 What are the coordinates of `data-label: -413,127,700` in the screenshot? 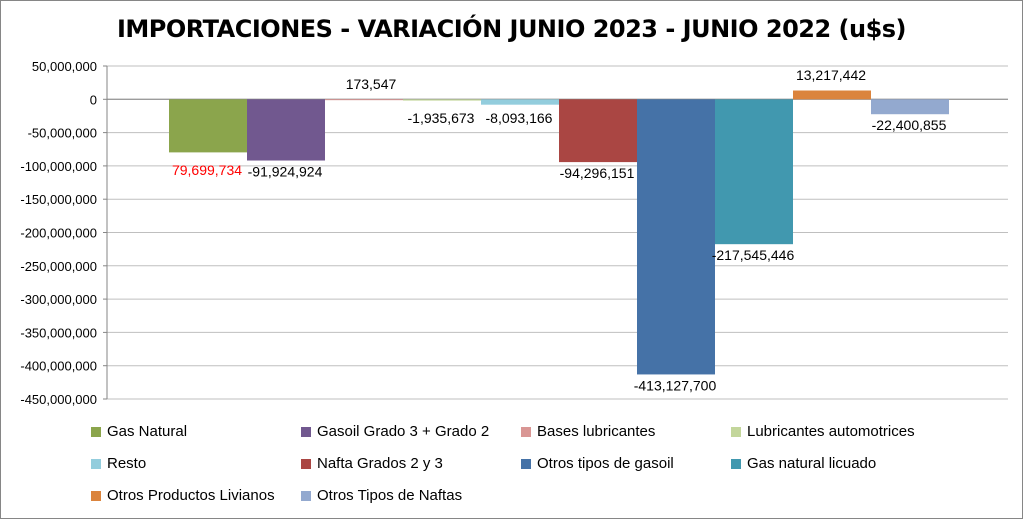 It's located at (675, 385).